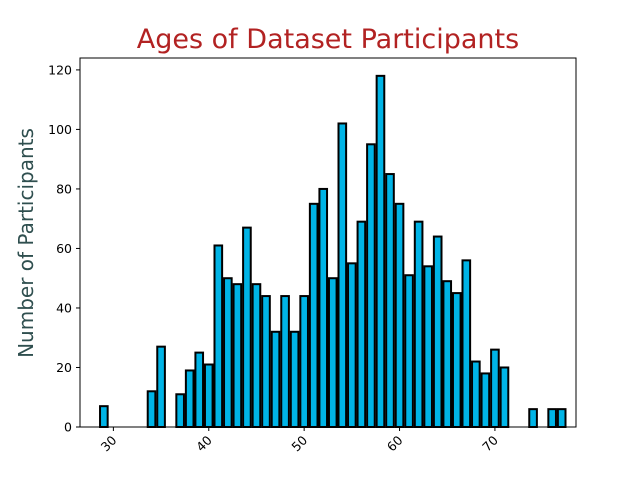 Image resolution: width=640 pixels, height=480 pixels. What do you see at coordinates (109, 443) in the screenshot?
I see `x-tick-label: 30` at bounding box center [109, 443].